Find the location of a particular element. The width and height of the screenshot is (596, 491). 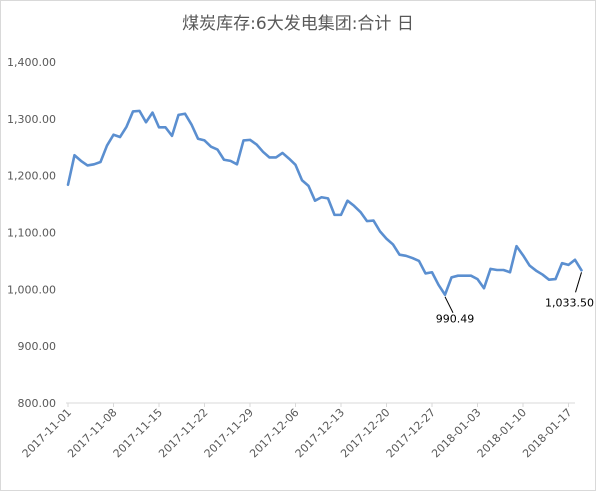

y-tick-label: 1,400.00 is located at coordinates (31, 62).